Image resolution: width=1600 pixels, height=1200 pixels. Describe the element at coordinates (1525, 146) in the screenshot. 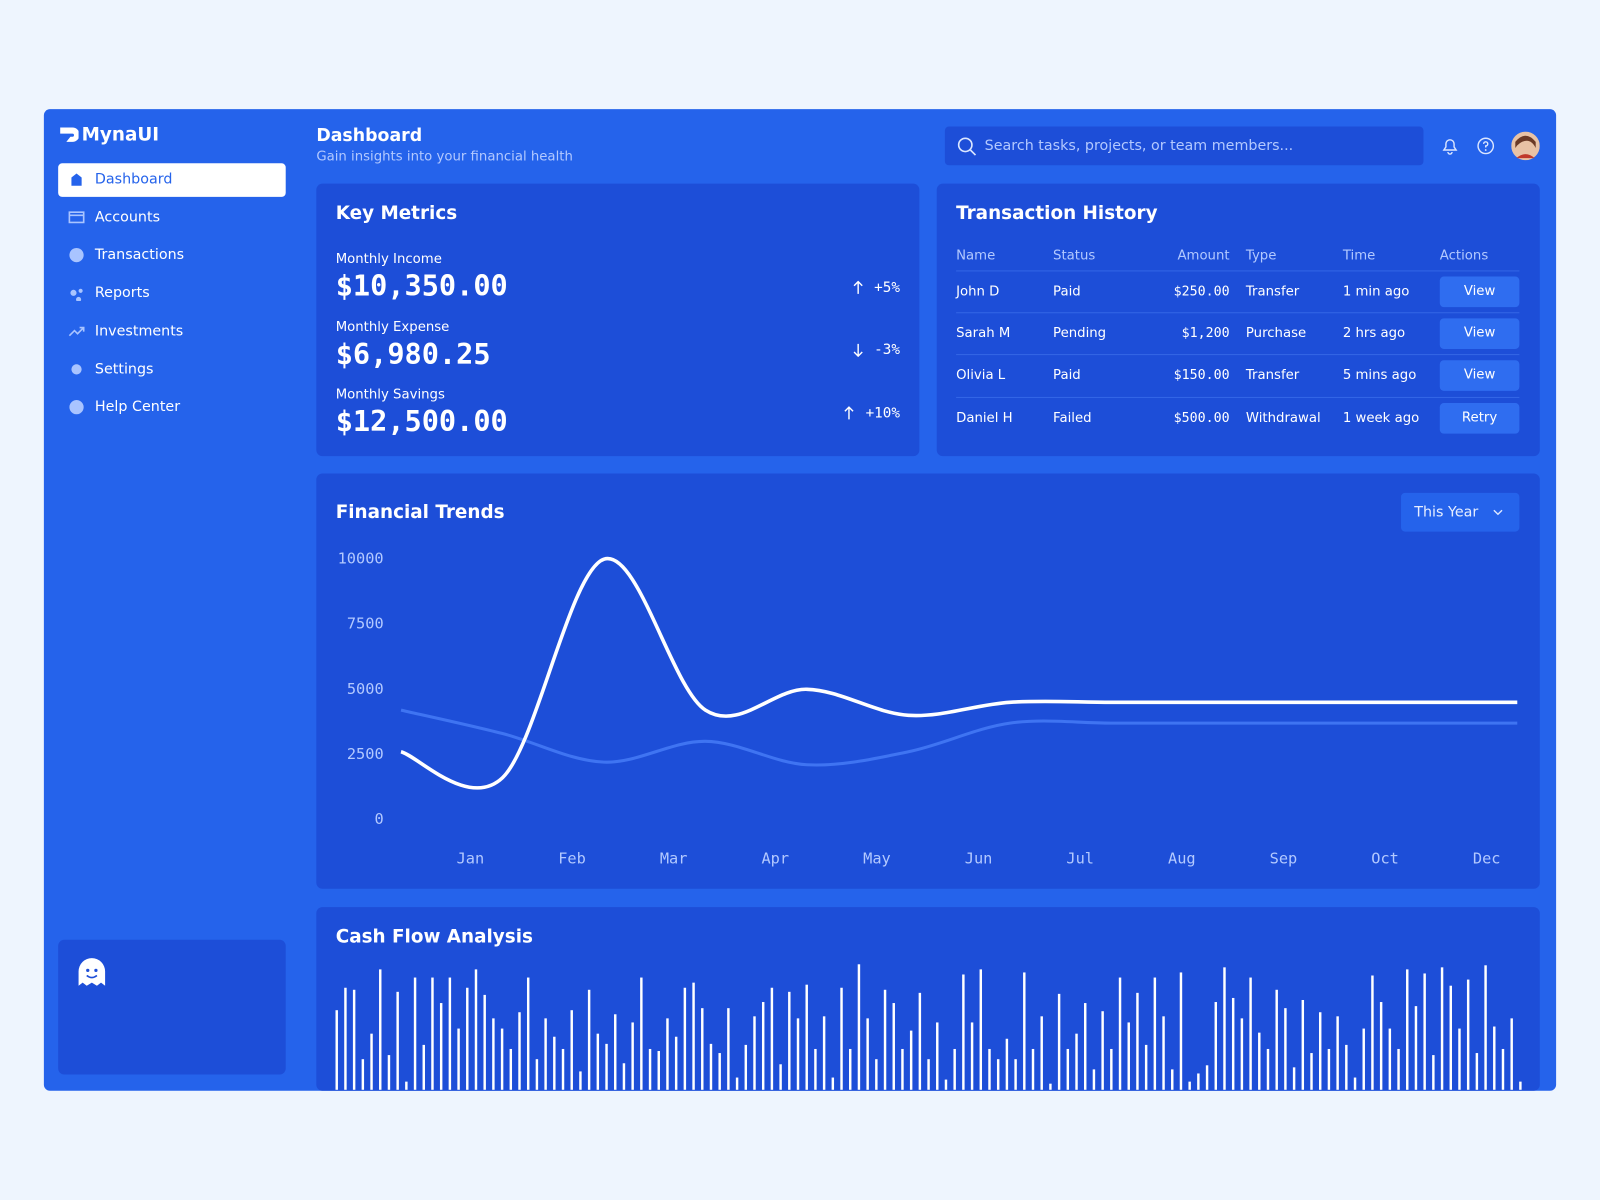

I see `avatar` at that location.